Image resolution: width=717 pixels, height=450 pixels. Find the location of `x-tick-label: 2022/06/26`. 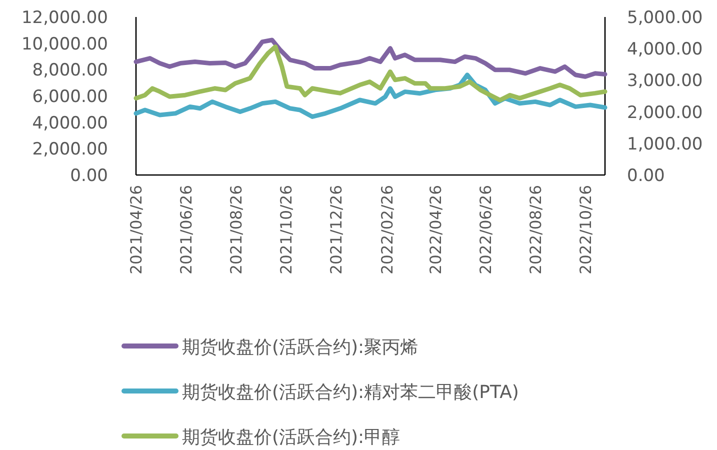

x-tick-label: 2022/06/26 is located at coordinates (485, 229).